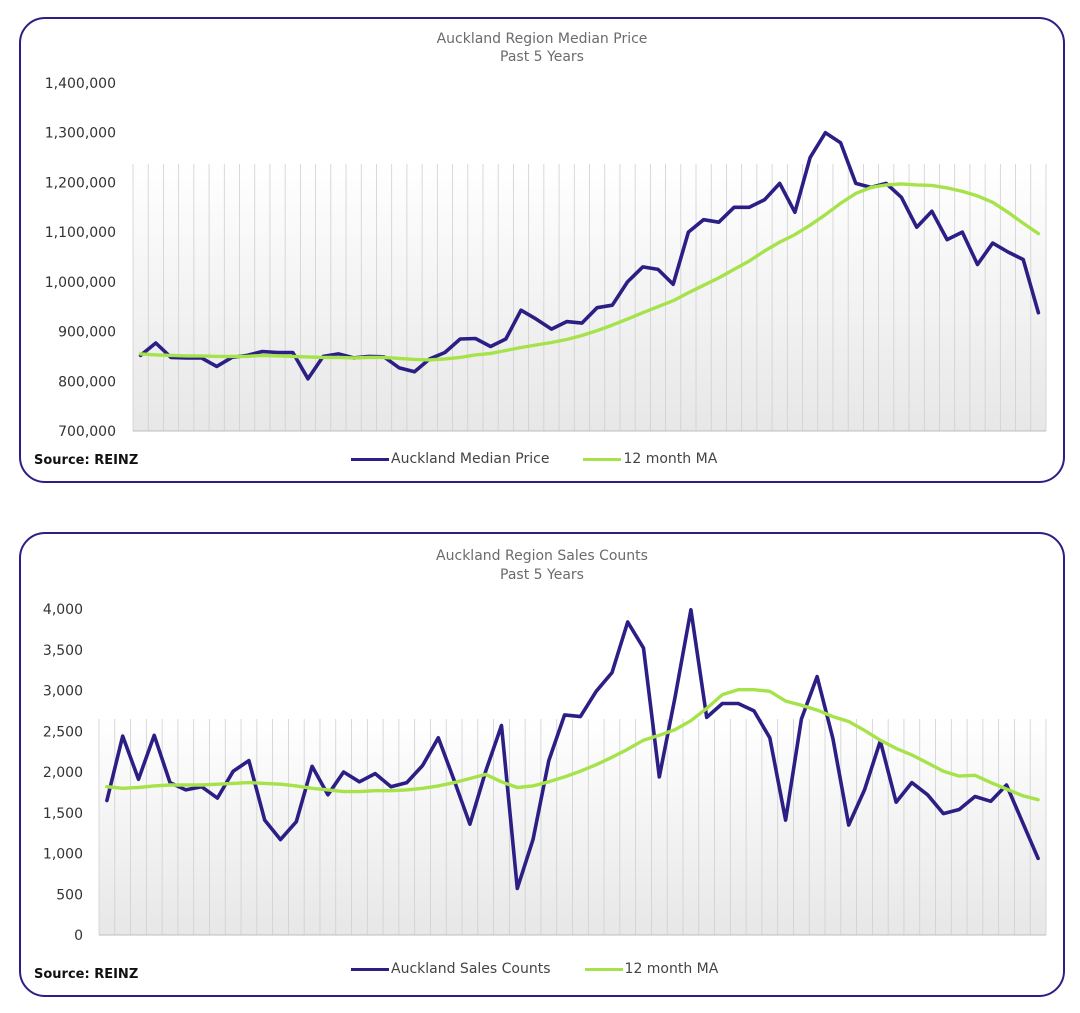  What do you see at coordinates (80, 283) in the screenshot?
I see `y-tick-label: 1,000,000` at bounding box center [80, 283].